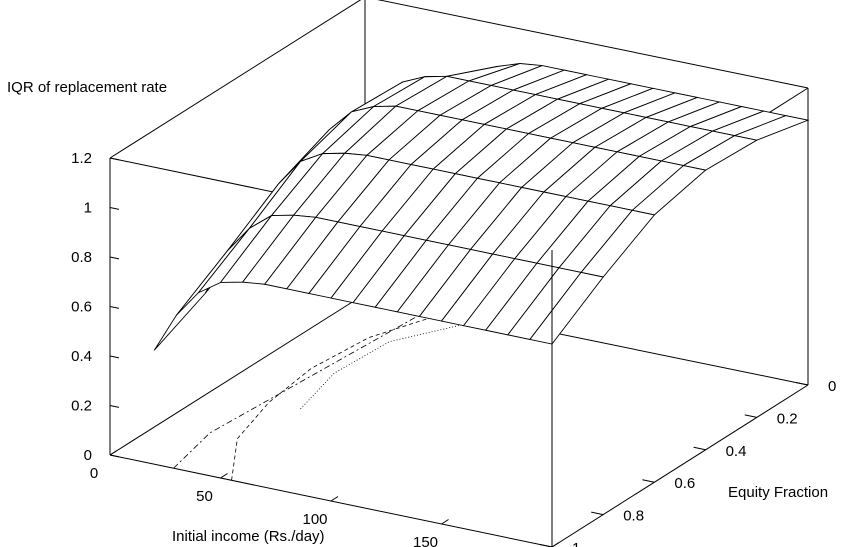  What do you see at coordinates (314, 519) in the screenshot?
I see `x-tick-label: 100` at bounding box center [314, 519].